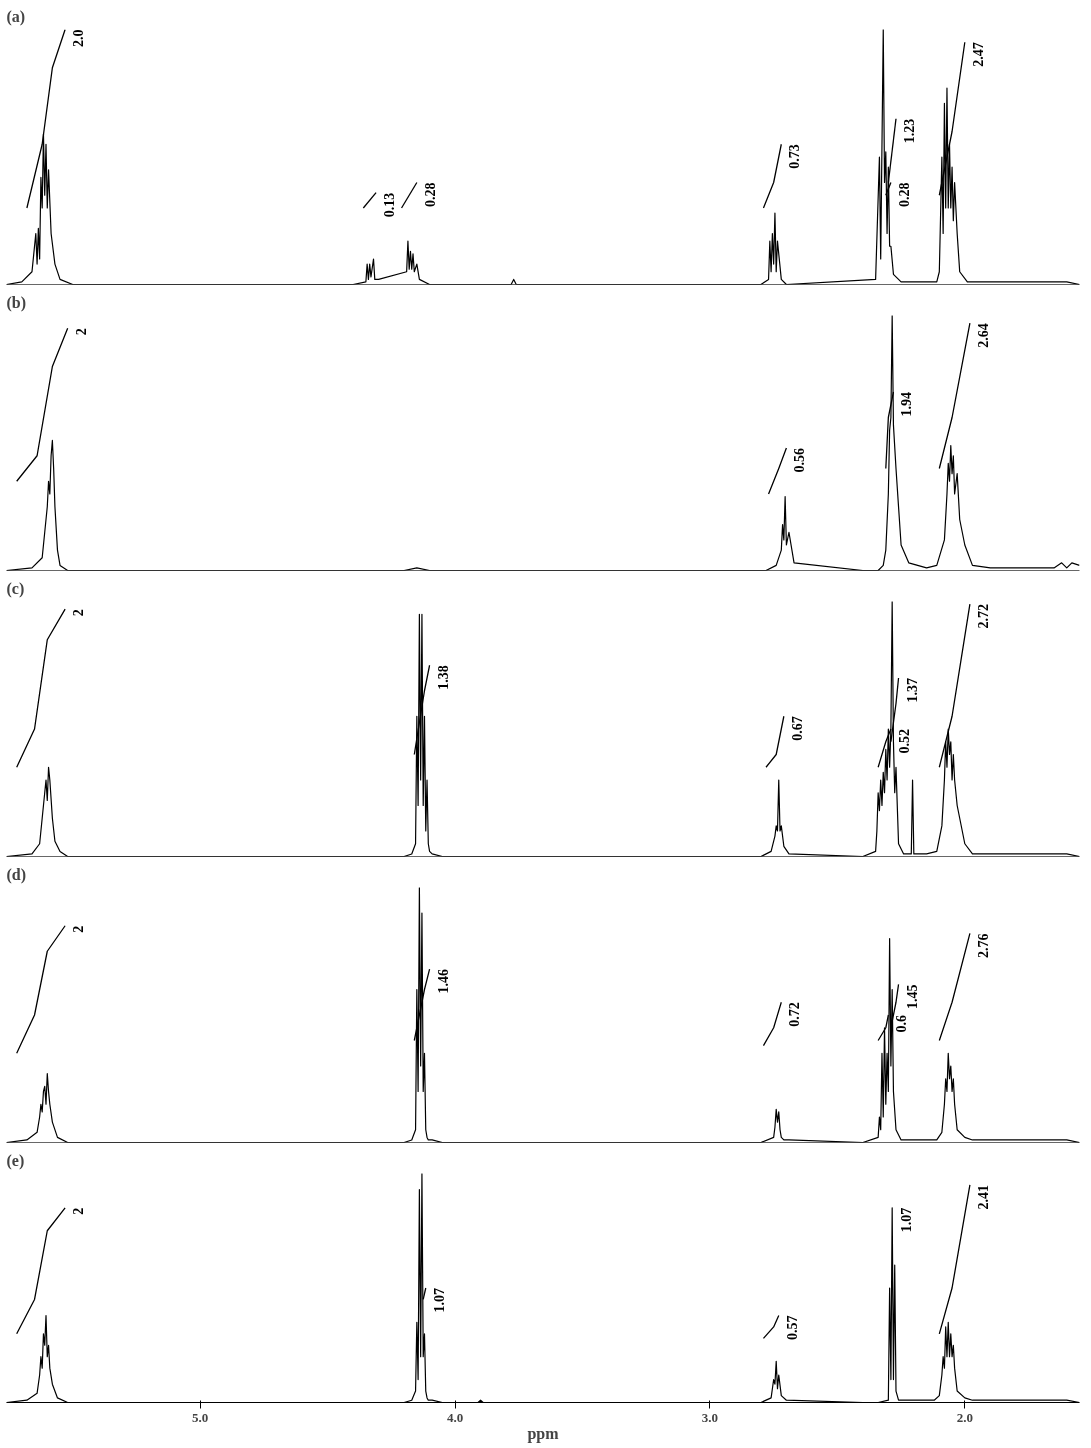 This screenshot has width=1091, height=1448. What do you see at coordinates (907, 404) in the screenshot?
I see `annotation: 1.94` at bounding box center [907, 404].